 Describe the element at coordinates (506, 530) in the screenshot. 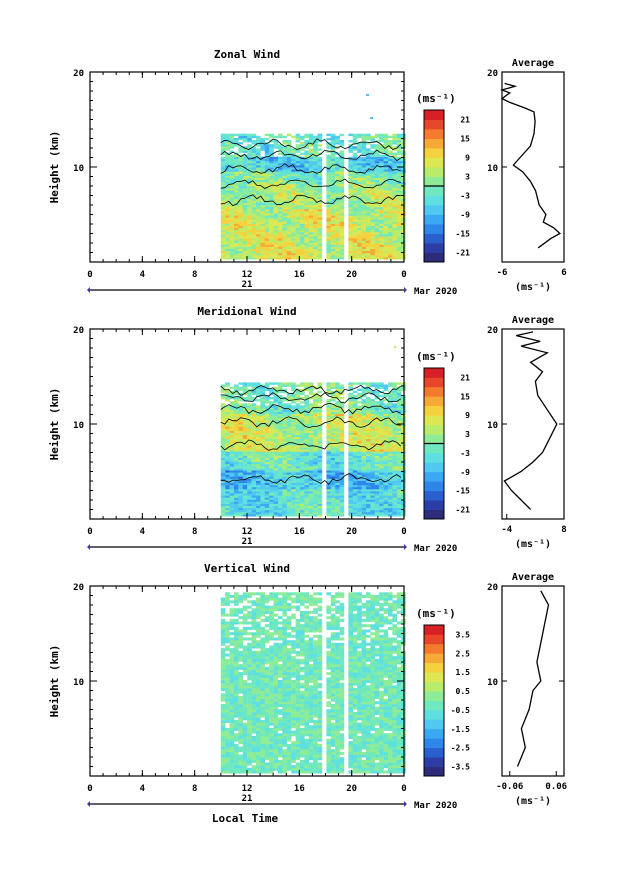

I see `profile-x-tick: -4` at that location.